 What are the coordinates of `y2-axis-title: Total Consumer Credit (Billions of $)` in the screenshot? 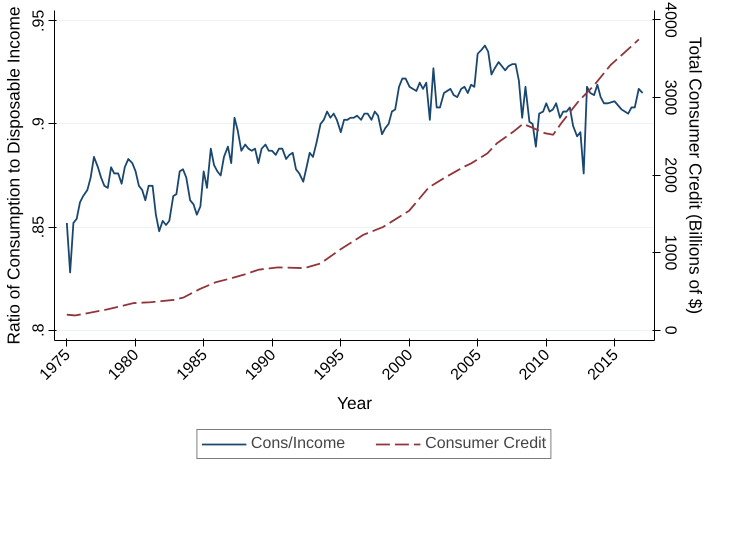 It's located at (696, 175).